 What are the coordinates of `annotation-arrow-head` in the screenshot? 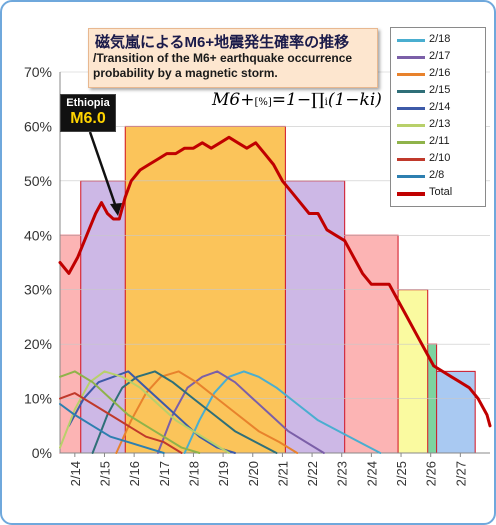 It's located at (116, 209).